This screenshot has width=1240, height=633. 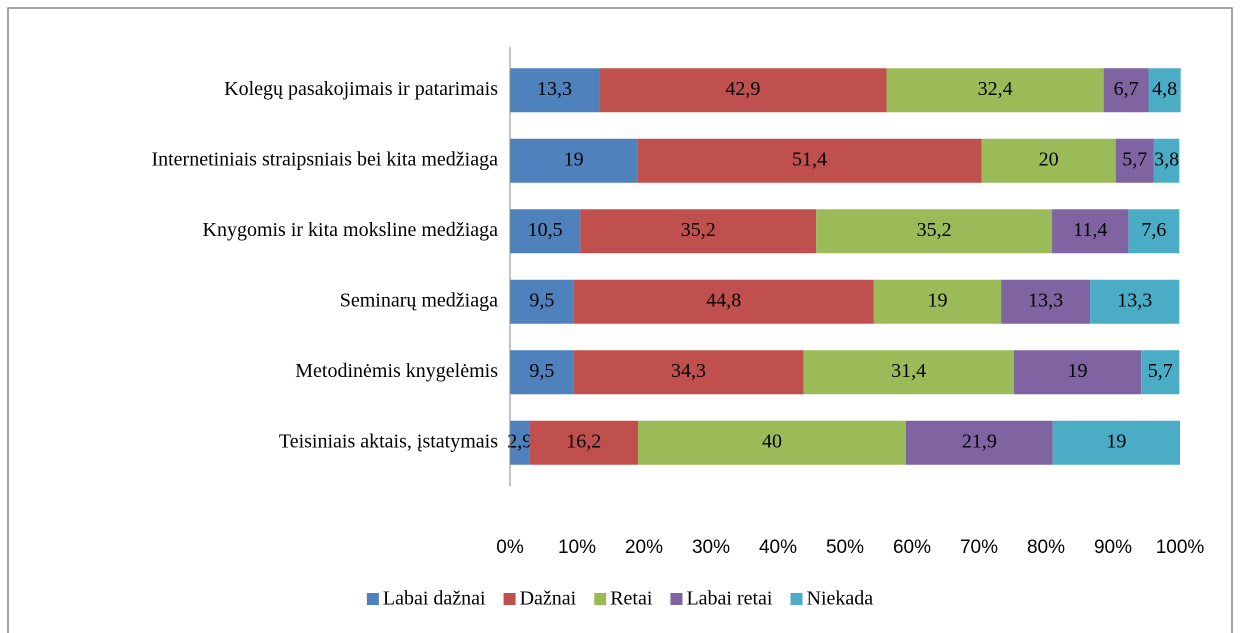 I want to click on data-label: 7,6, so click(x=1153, y=230).